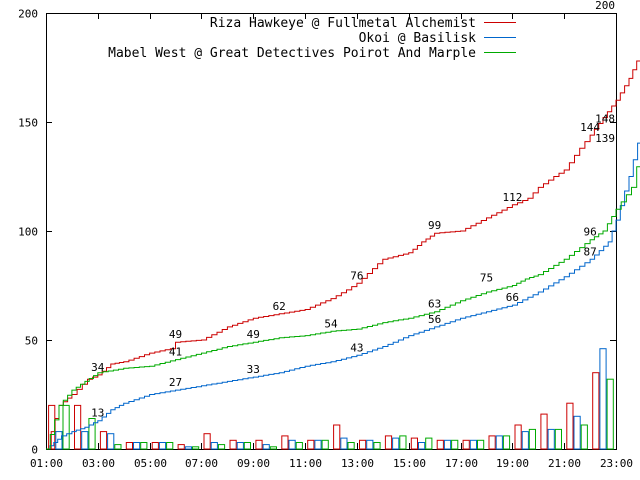  What do you see at coordinates (512, 197) in the screenshot?
I see `data-label: 112` at bounding box center [512, 197].